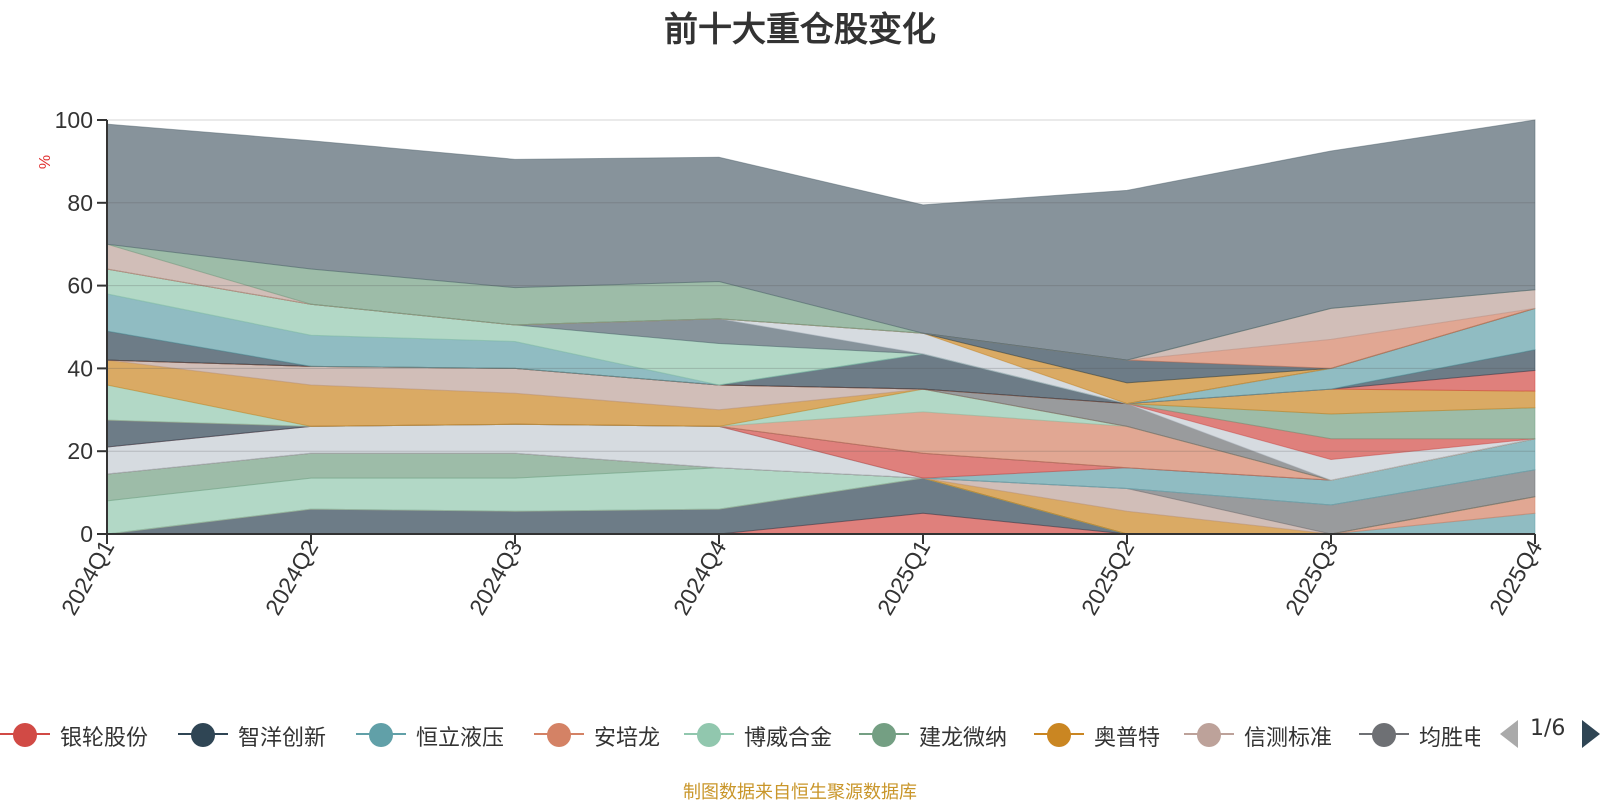  Describe the element at coordinates (460, 738) in the screenshot. I see `legend-label: 恒立液压` at that location.